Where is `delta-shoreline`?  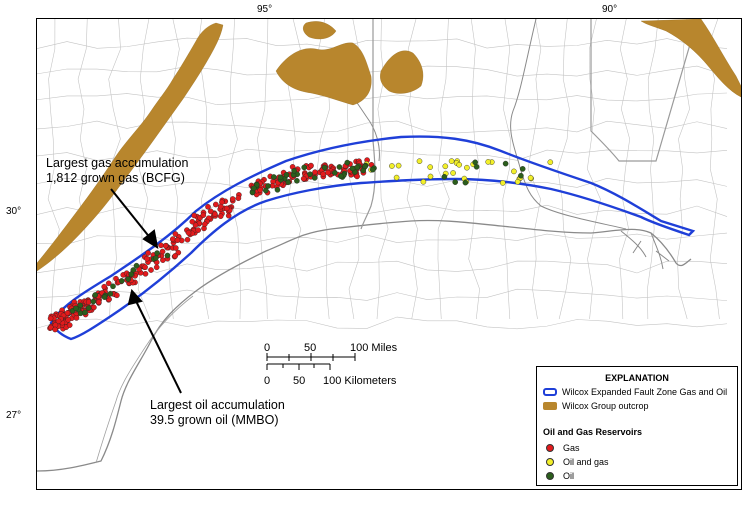 delta-shoreline is located at coordinates (645, 250).